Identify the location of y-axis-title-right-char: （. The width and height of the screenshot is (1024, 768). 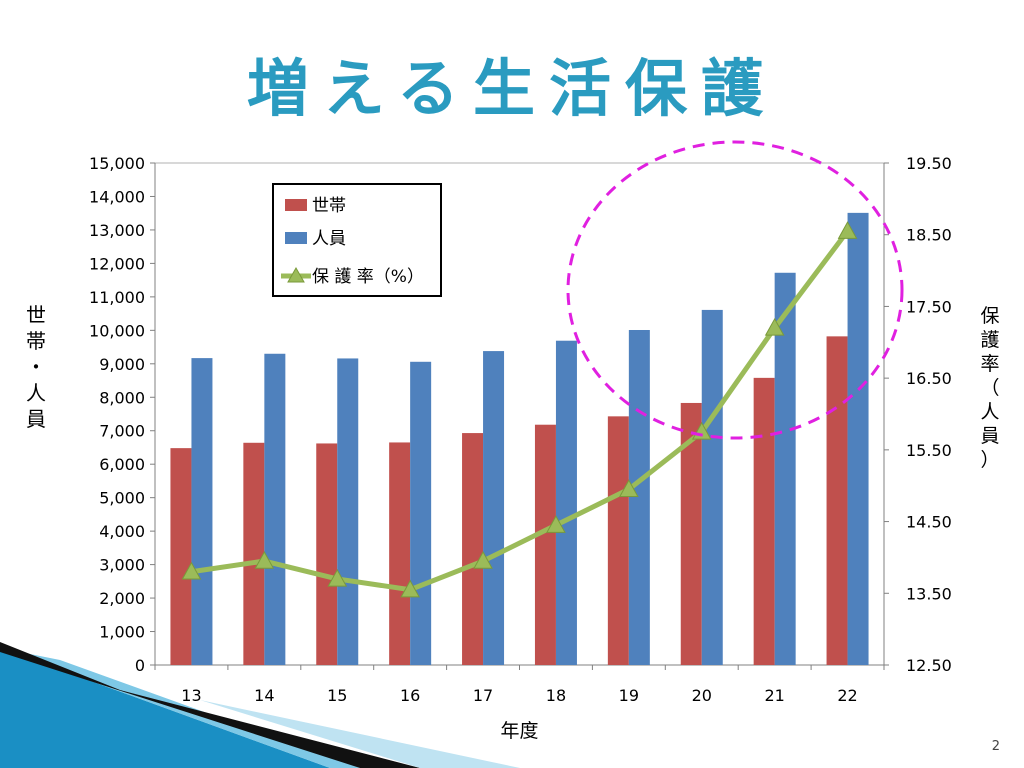
(989, 388).